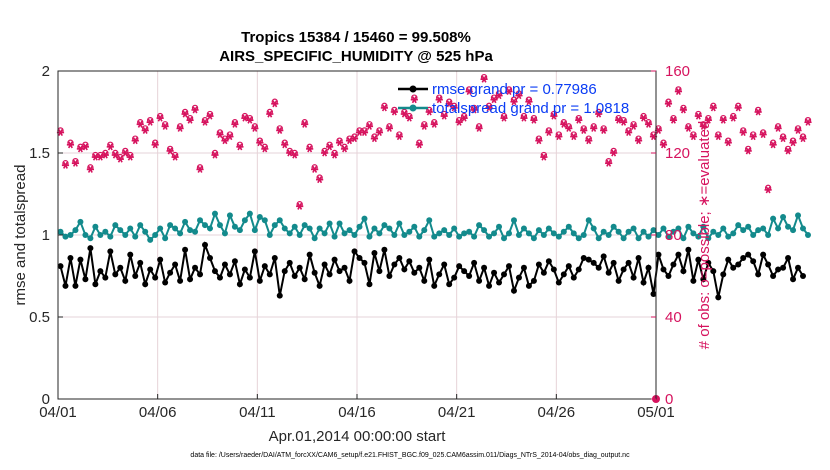  I want to click on x-tick-label: 04/21, so click(457, 412).